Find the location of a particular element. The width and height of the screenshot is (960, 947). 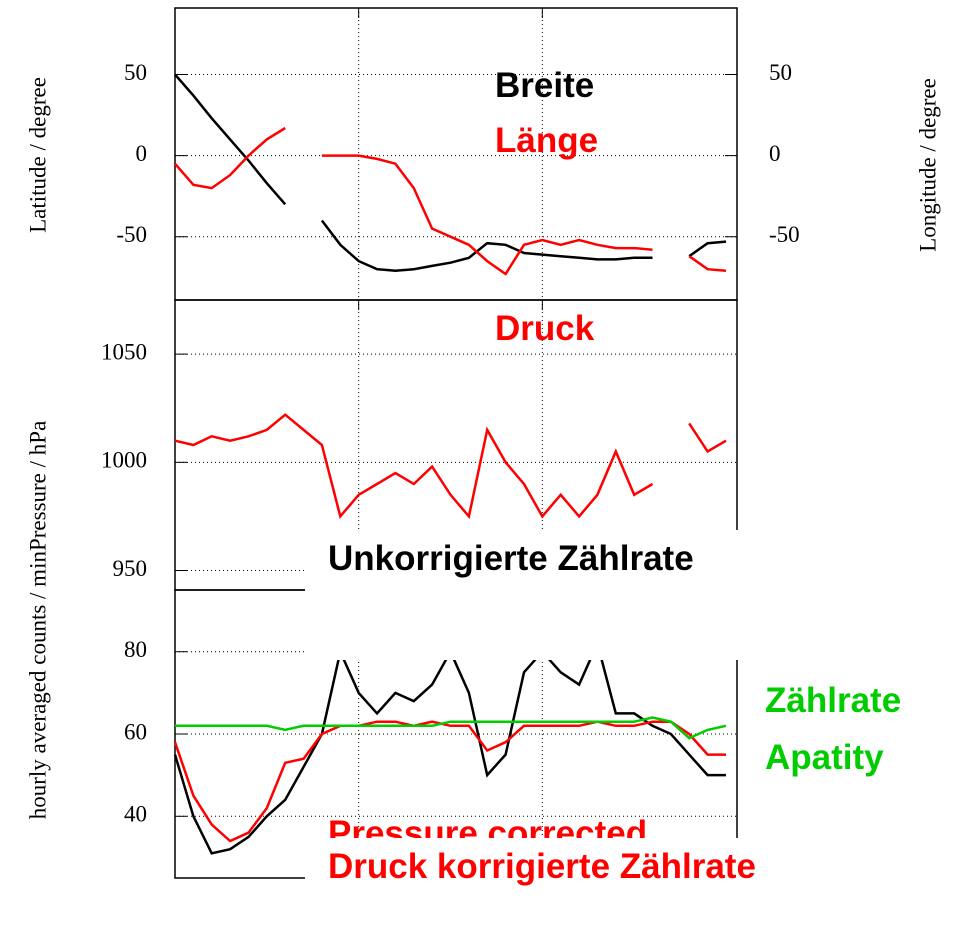

y-tick-label: 40 is located at coordinates (135, 814).